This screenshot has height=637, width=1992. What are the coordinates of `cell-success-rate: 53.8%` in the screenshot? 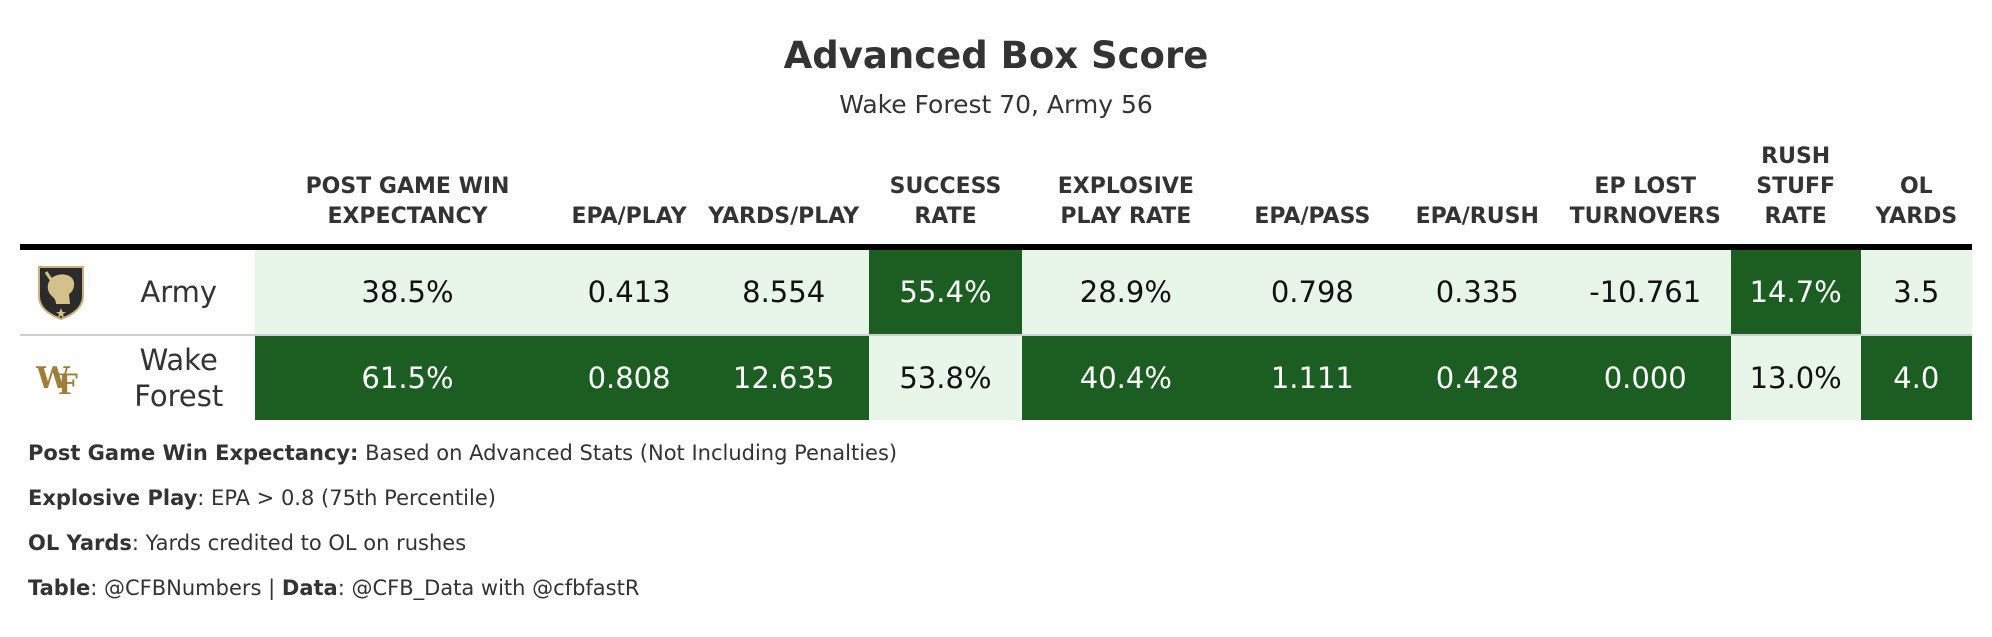 It's located at (945, 377).